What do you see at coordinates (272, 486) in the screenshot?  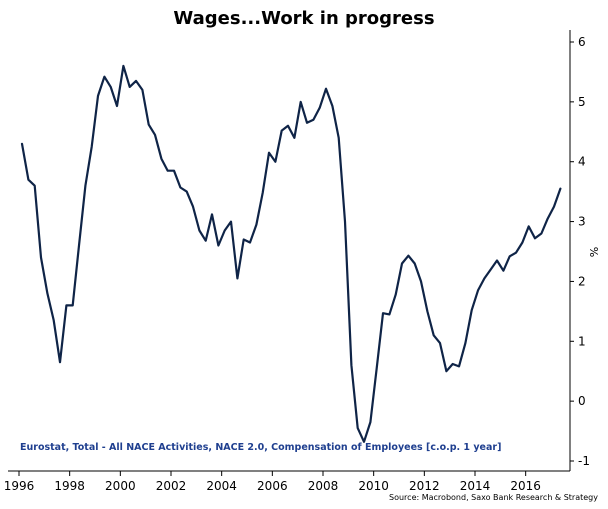 I see `x-tick-label: 2006` at bounding box center [272, 486].